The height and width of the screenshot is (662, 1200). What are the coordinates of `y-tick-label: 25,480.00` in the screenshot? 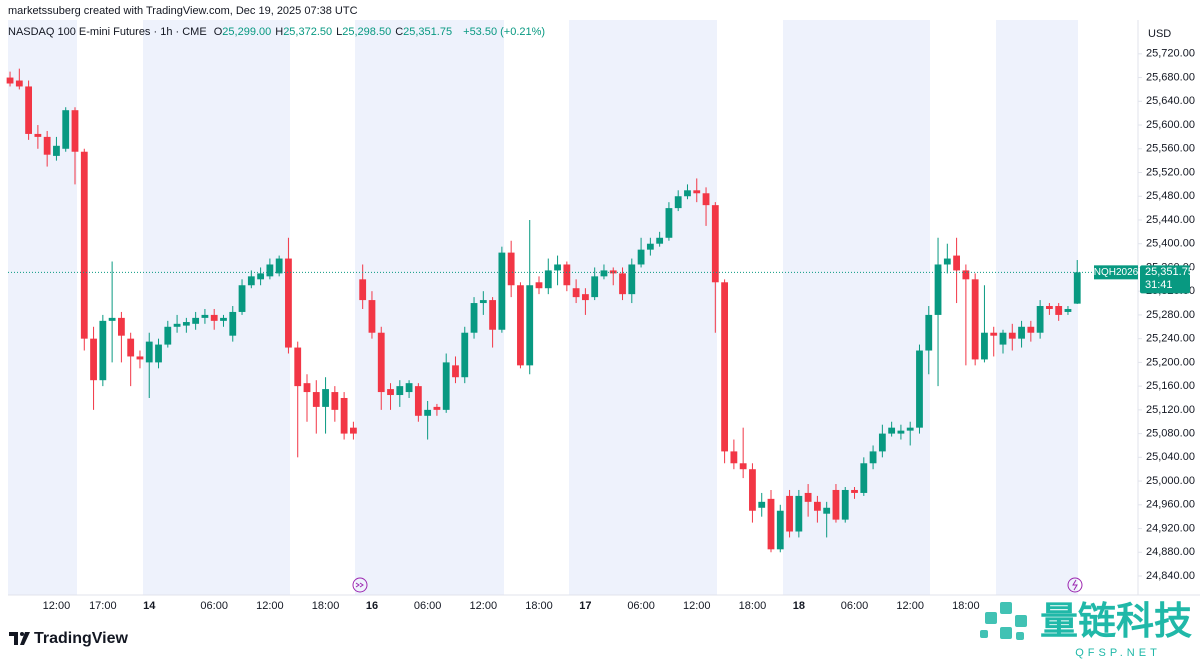 It's located at (1170, 196).